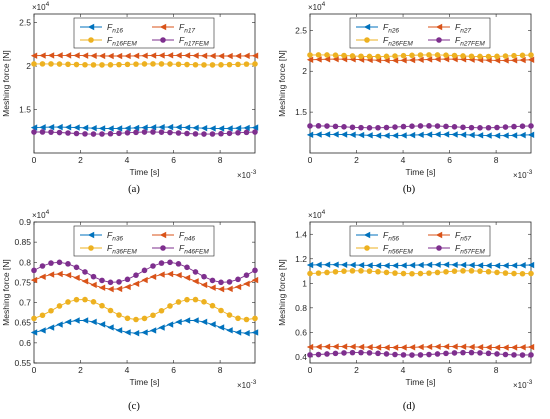 The width and height of the screenshot is (550, 419). What do you see at coordinates (421, 172) in the screenshot?
I see `x-axis-label: Time [s]` at bounding box center [421, 172].